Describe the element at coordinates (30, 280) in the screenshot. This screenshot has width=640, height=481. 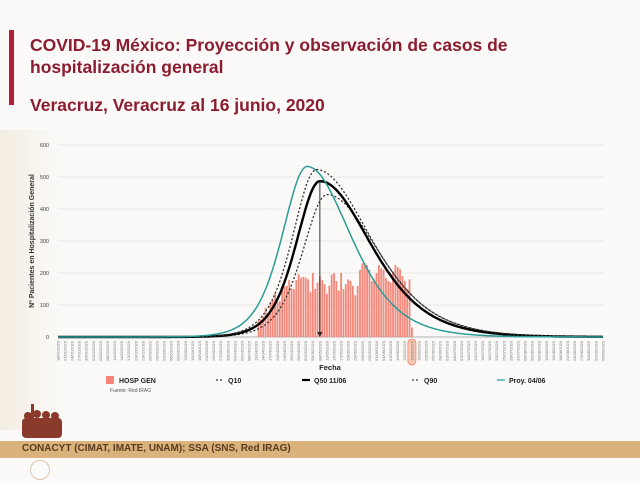
I see `background-ornament` at that location.